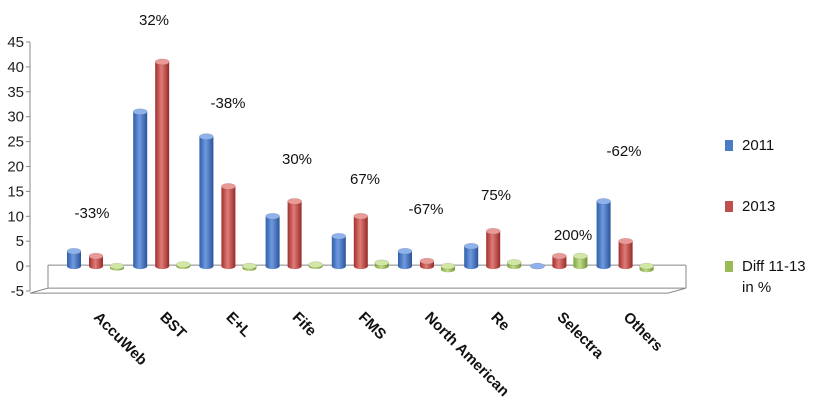 Image resolution: width=819 pixels, height=419 pixels. What do you see at coordinates (365, 179) in the screenshot?
I see `data-label: 67%` at bounding box center [365, 179].